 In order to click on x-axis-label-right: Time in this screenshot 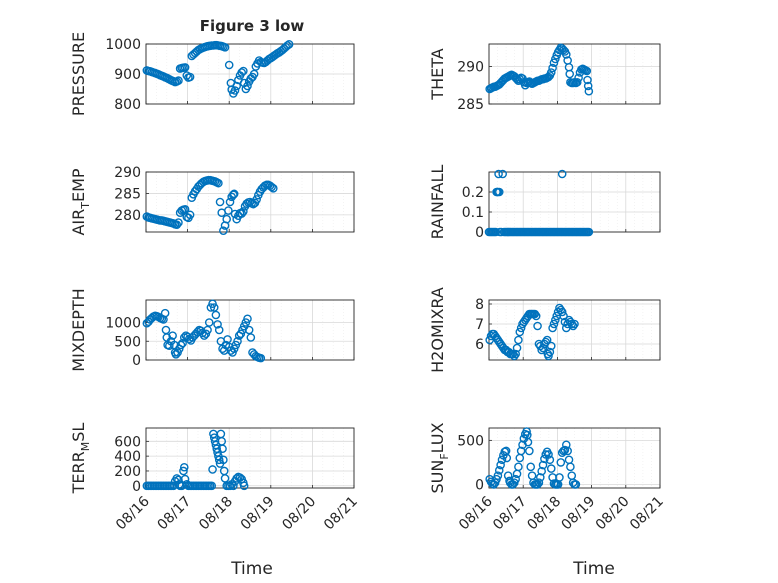, I will do `click(593, 569)`.